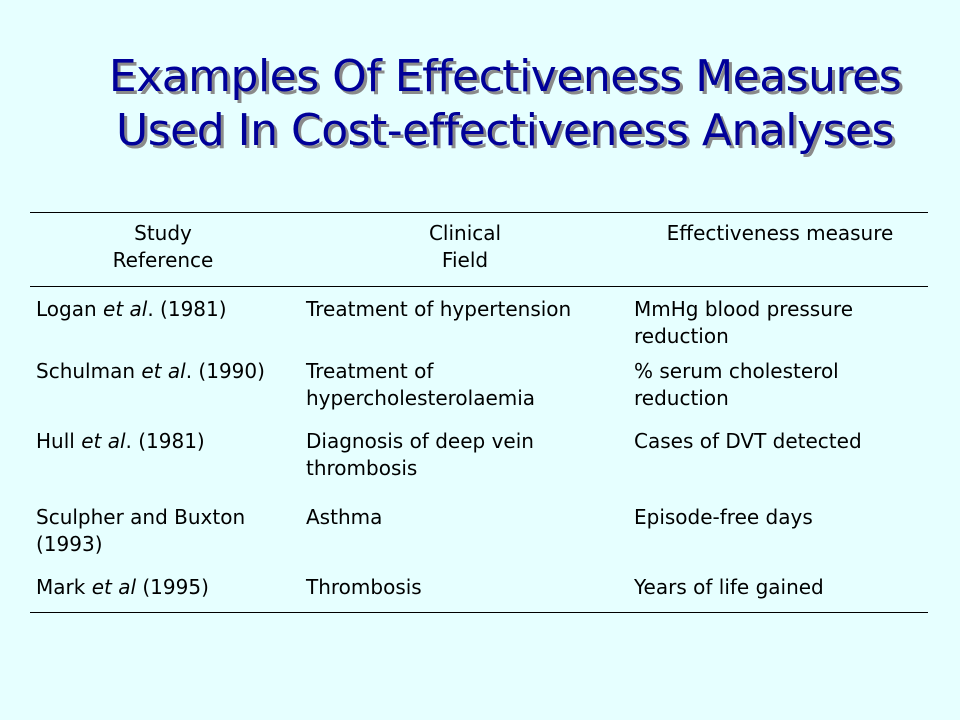 The height and width of the screenshot is (720, 960). I want to click on study-reference-author: (1993), so click(69, 544).